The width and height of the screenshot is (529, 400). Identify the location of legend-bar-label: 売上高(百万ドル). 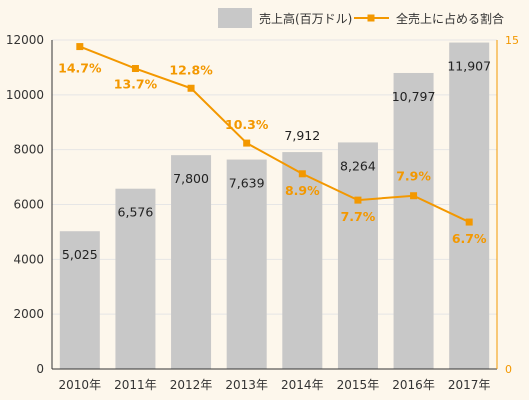
(305, 18).